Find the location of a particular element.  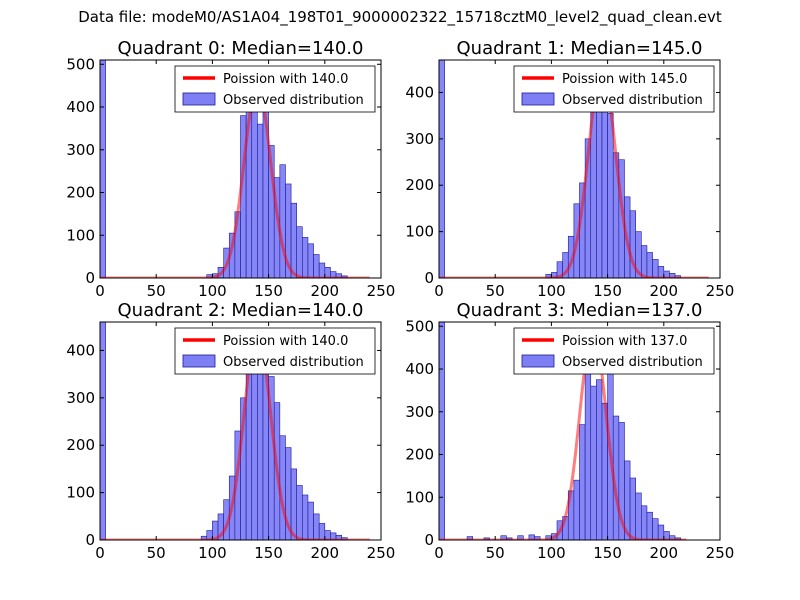

legend: Poission with 137.0 Observed distribution is located at coordinates (614, 351).